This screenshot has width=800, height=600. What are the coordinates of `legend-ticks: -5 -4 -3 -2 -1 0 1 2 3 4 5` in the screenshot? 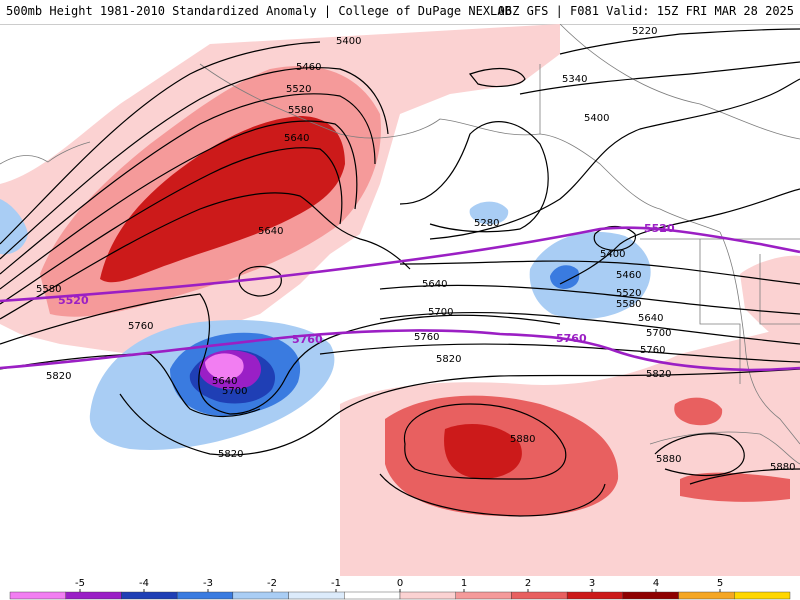 It's located at (399, 585).